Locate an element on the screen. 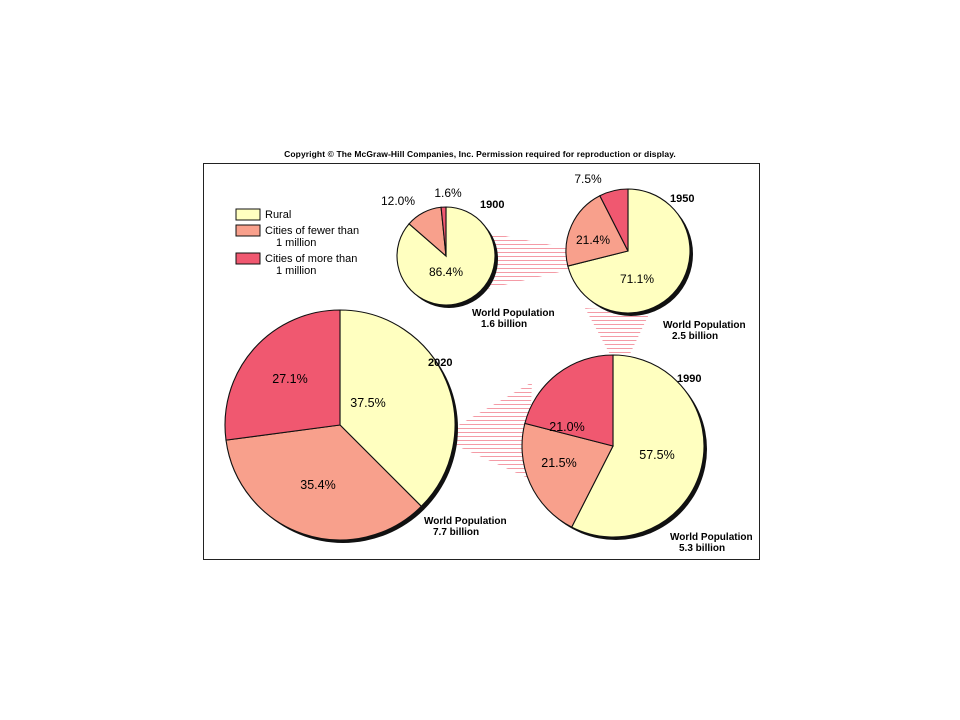 This screenshot has height=720, width=960. population-label-1950: World Population 2.5 billion is located at coordinates (704, 331).